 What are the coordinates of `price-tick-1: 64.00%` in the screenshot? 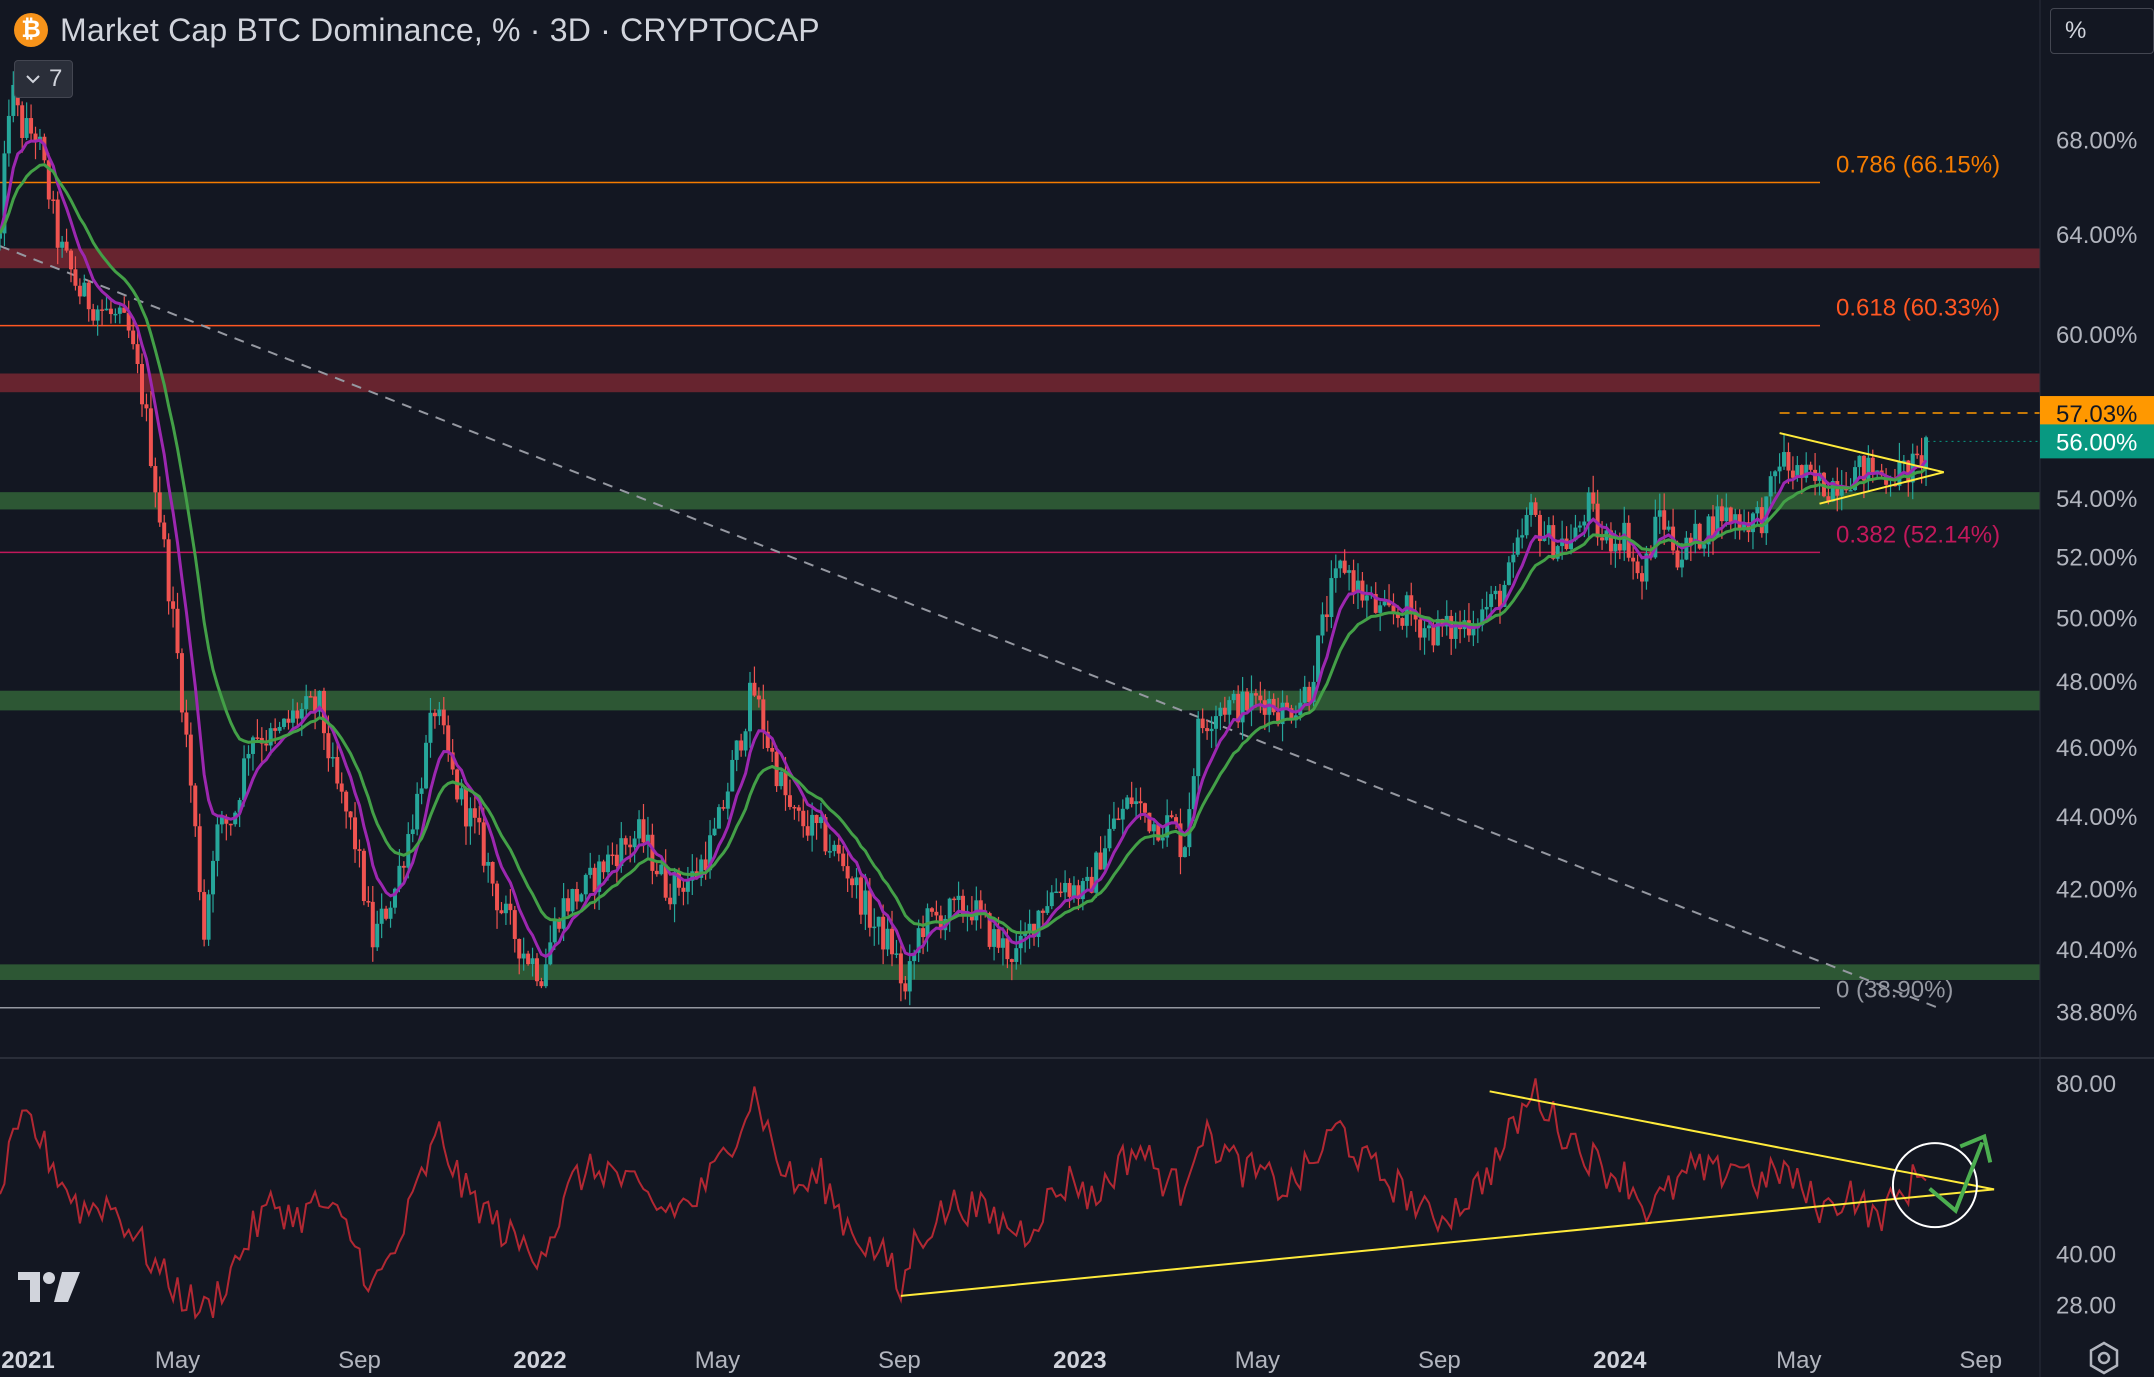 It's located at (2096, 235).